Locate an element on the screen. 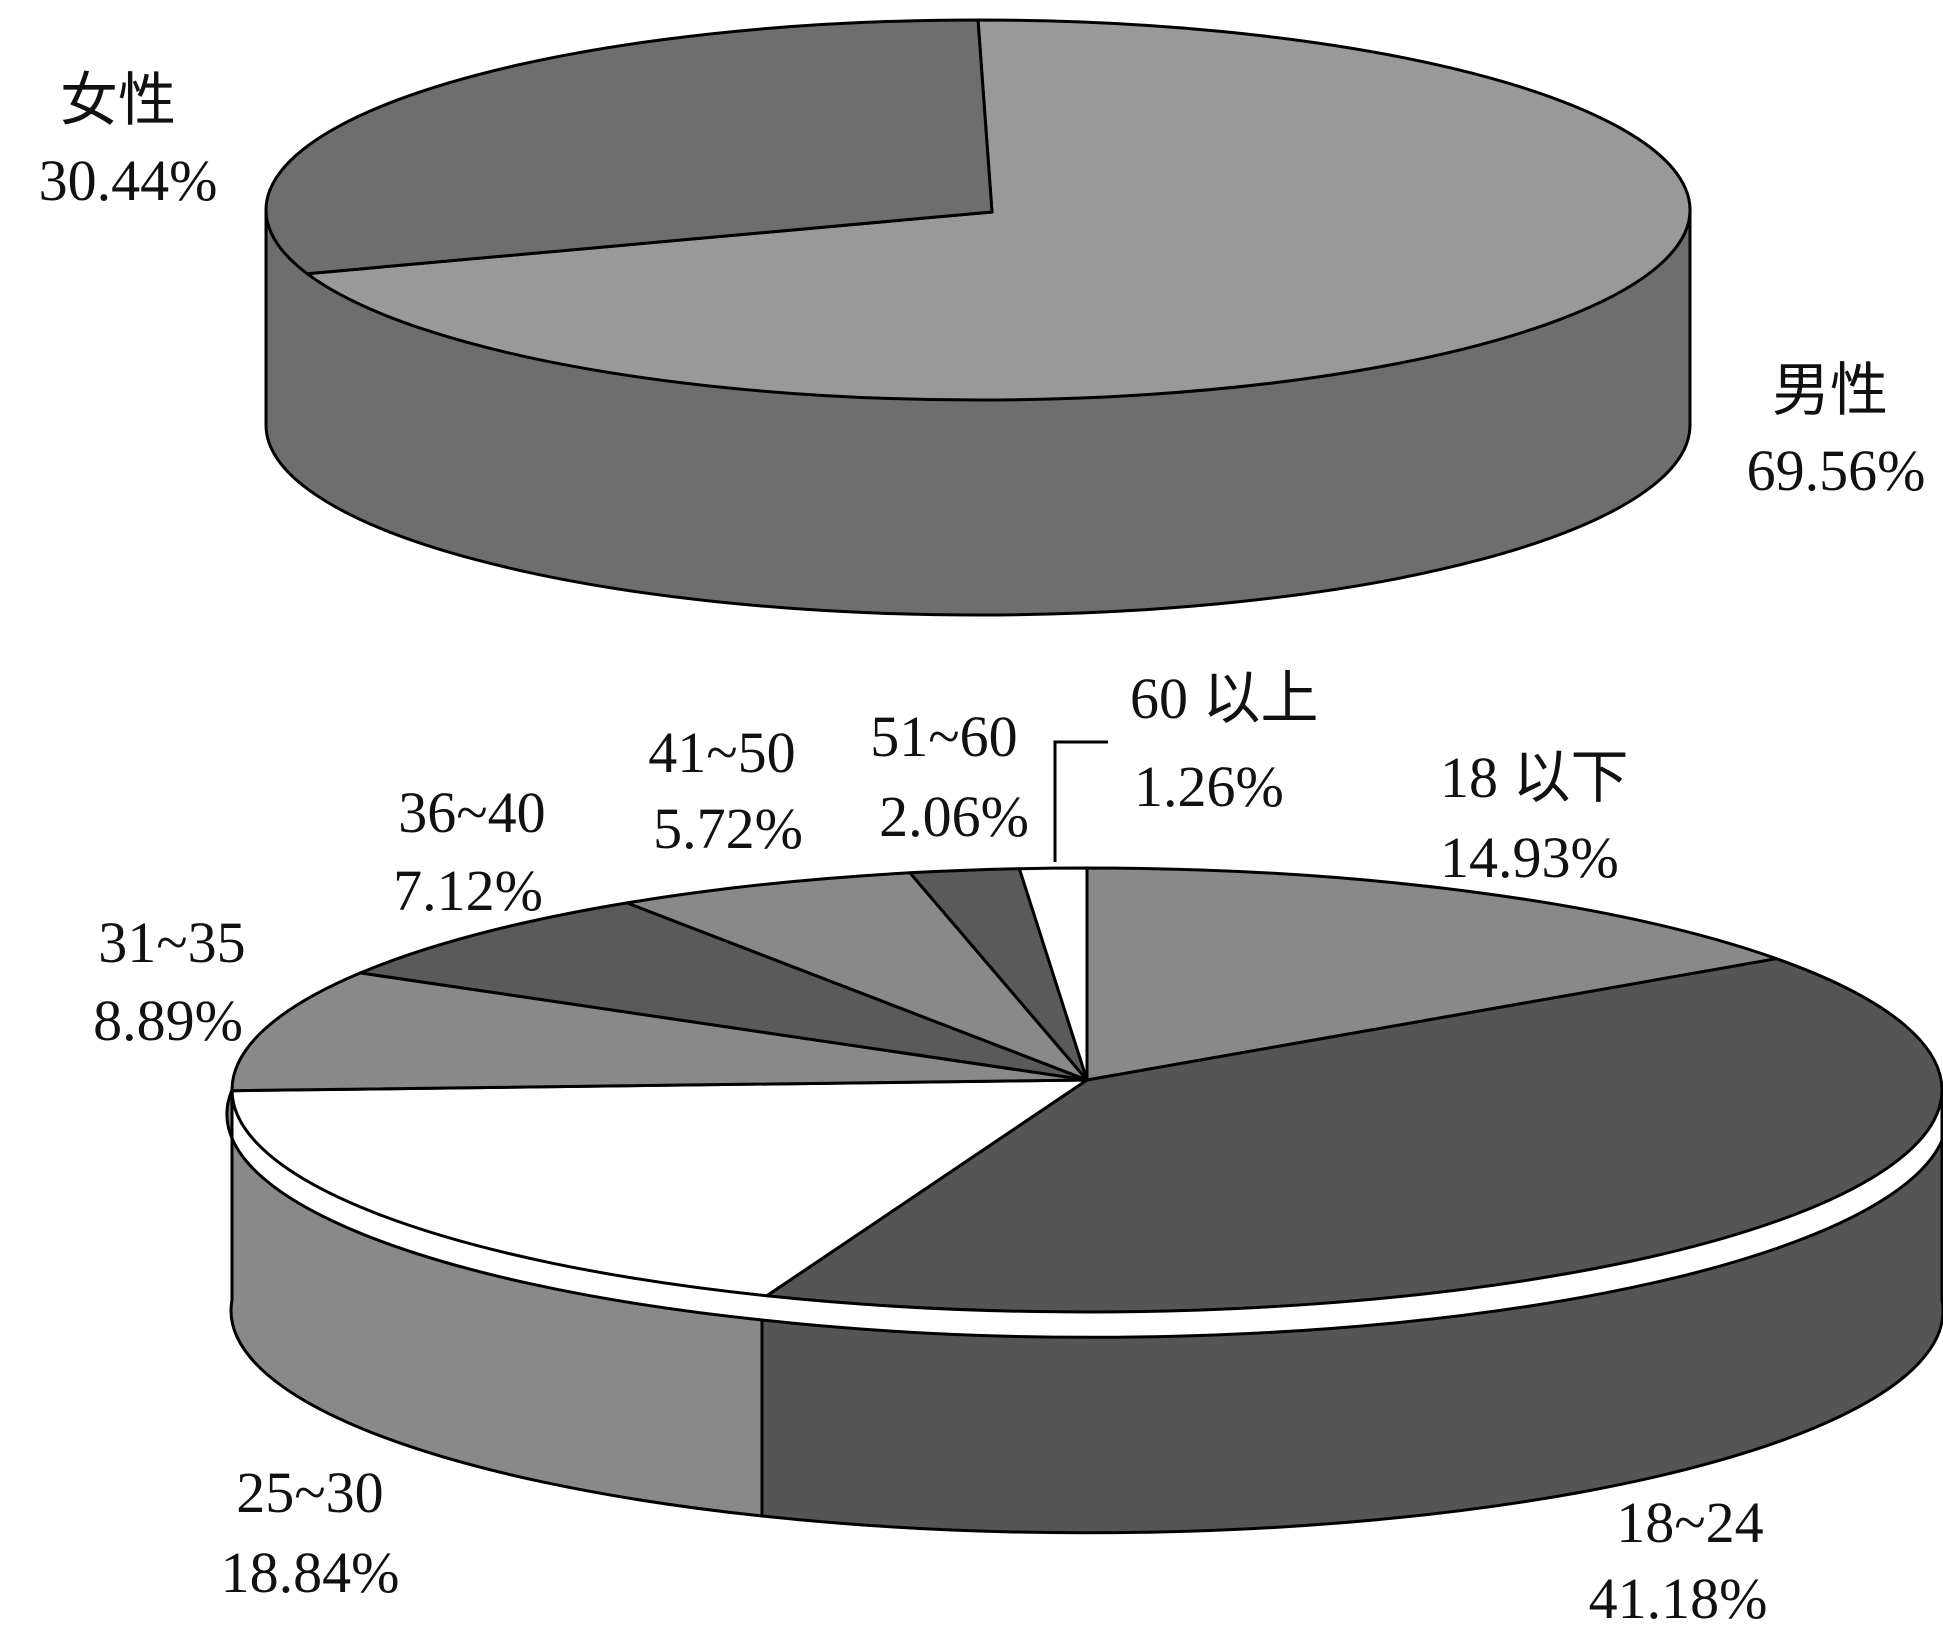 This screenshot has height=1627, width=1943. slice-label-female-name: 女性 is located at coordinates (118, 100).